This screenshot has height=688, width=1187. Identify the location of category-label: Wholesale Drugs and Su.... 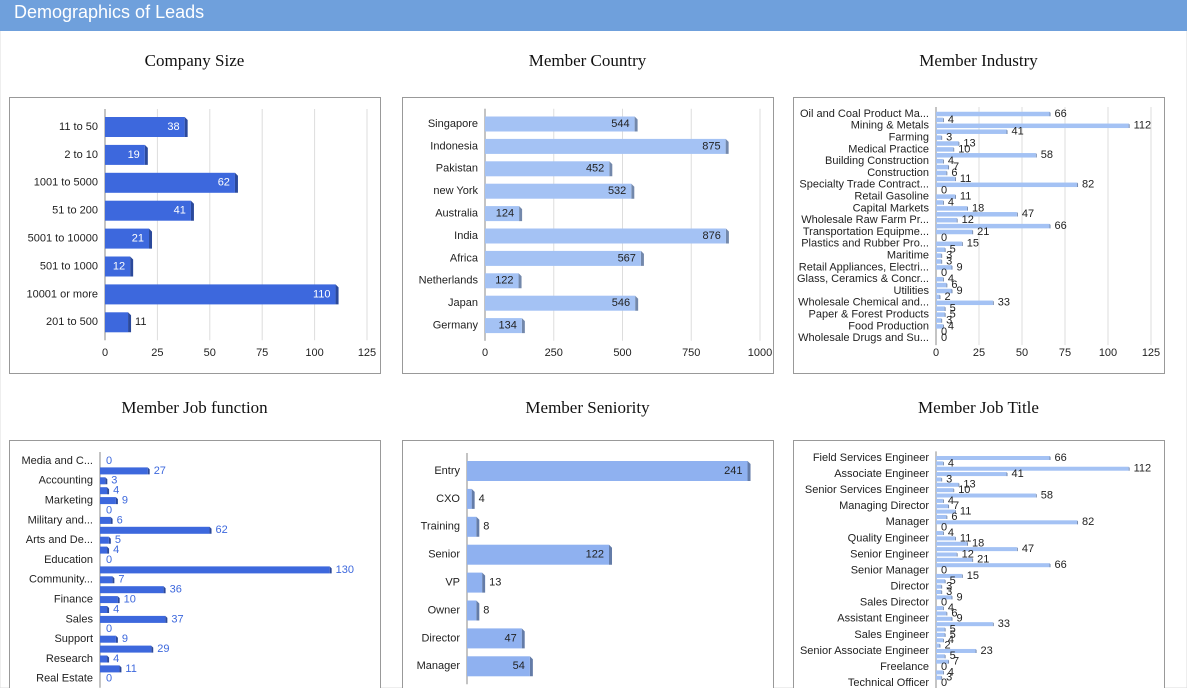
(863, 338).